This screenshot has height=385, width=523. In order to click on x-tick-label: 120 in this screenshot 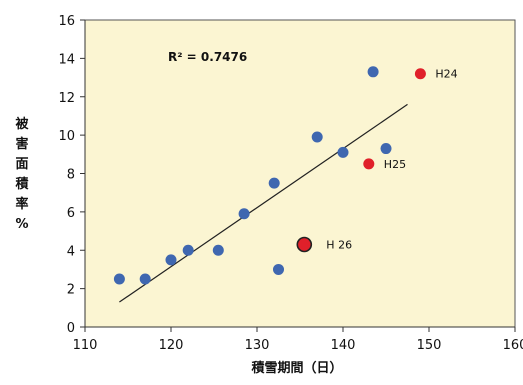, I will do `click(171, 345)`.